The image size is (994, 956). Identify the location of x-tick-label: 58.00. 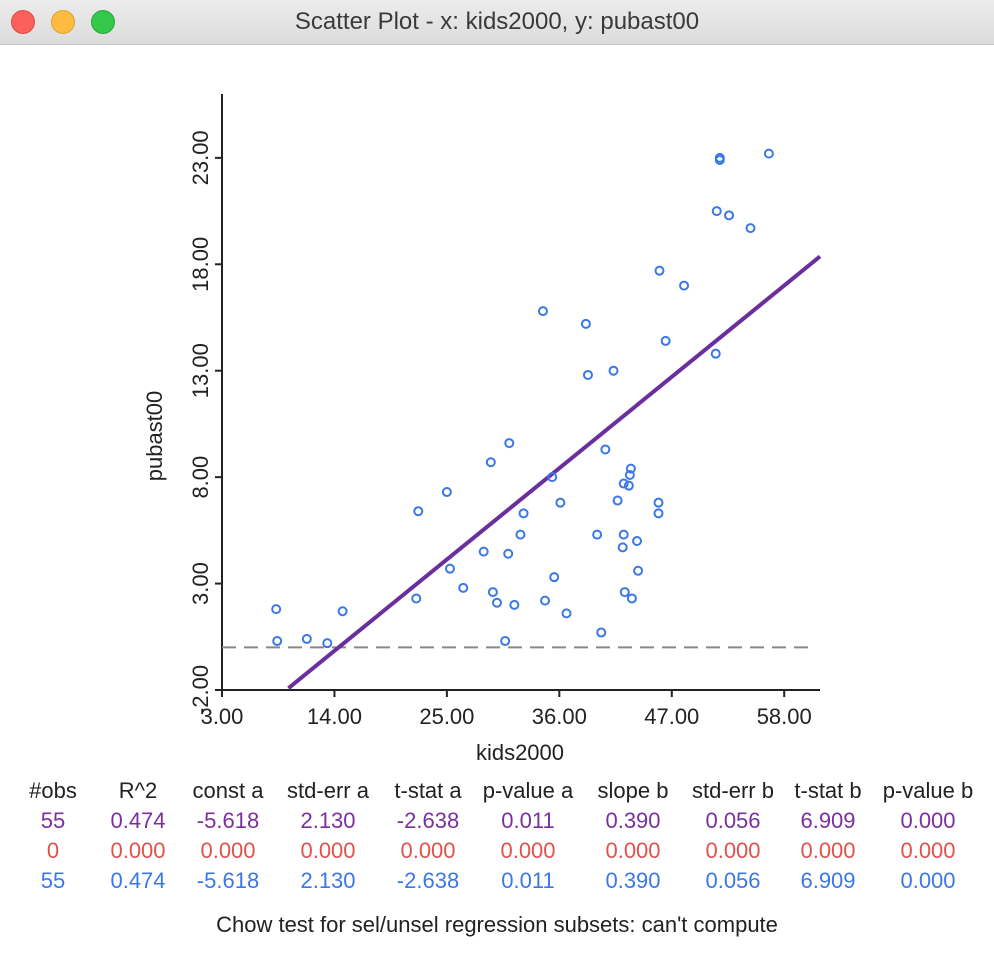
(784, 716).